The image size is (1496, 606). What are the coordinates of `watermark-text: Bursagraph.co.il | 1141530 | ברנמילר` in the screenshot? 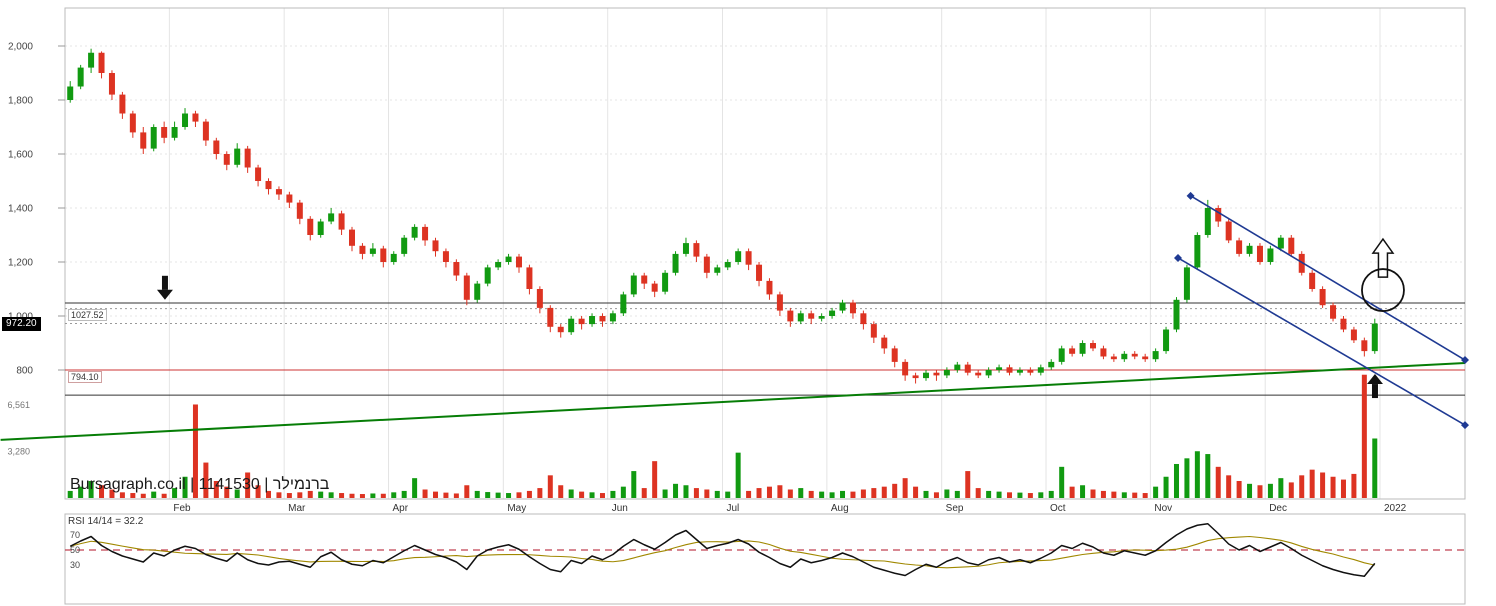 It's located at (200, 484).